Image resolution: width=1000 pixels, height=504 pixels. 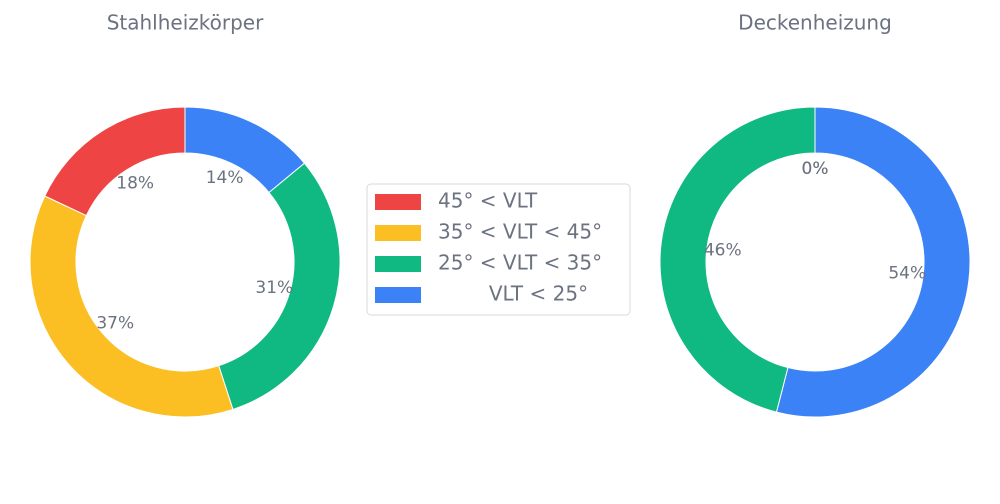 I want to click on value-label: 54%, so click(x=907, y=274).